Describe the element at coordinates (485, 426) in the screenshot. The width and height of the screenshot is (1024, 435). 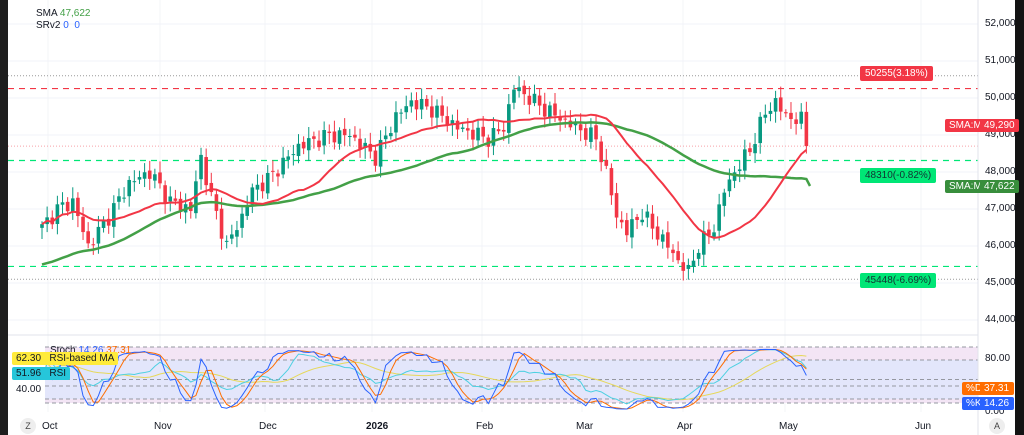
I see `time-tick: Feb` at that location.